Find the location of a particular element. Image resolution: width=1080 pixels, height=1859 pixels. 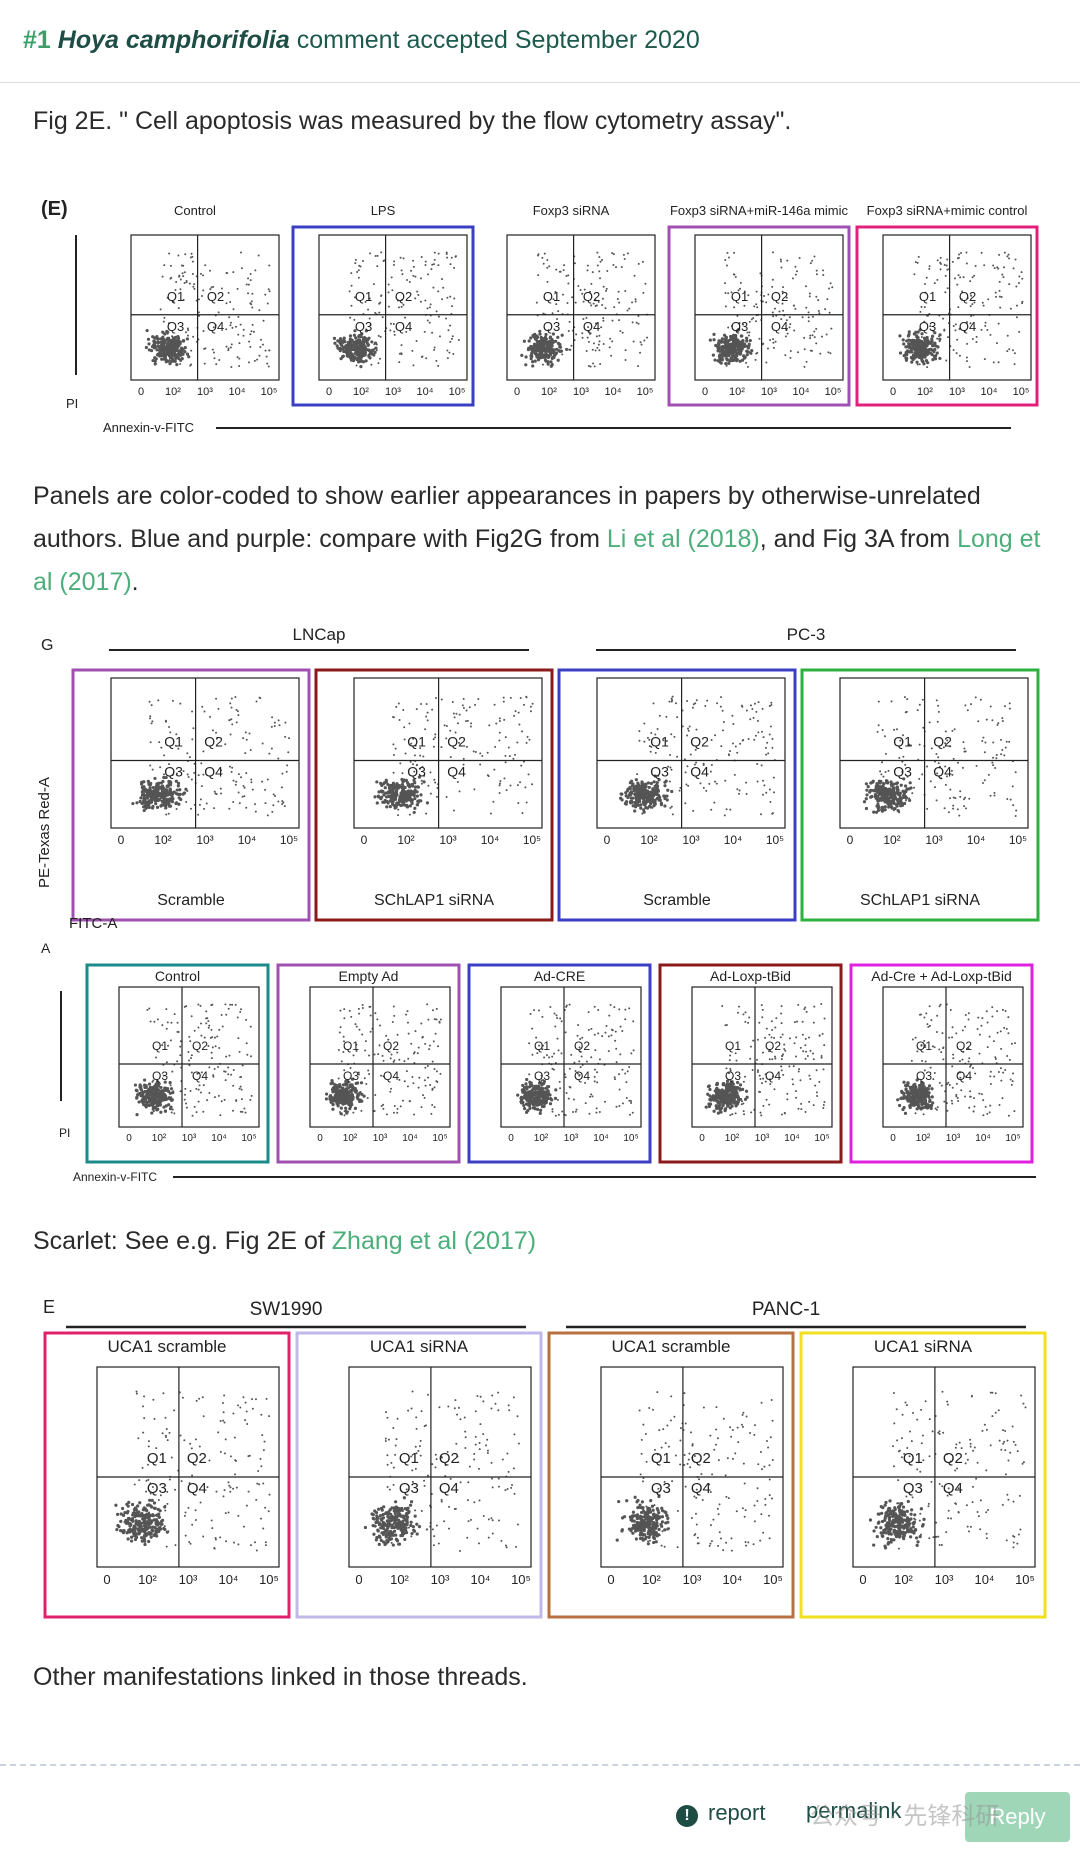

comment-number: #1 is located at coordinates (37, 40).